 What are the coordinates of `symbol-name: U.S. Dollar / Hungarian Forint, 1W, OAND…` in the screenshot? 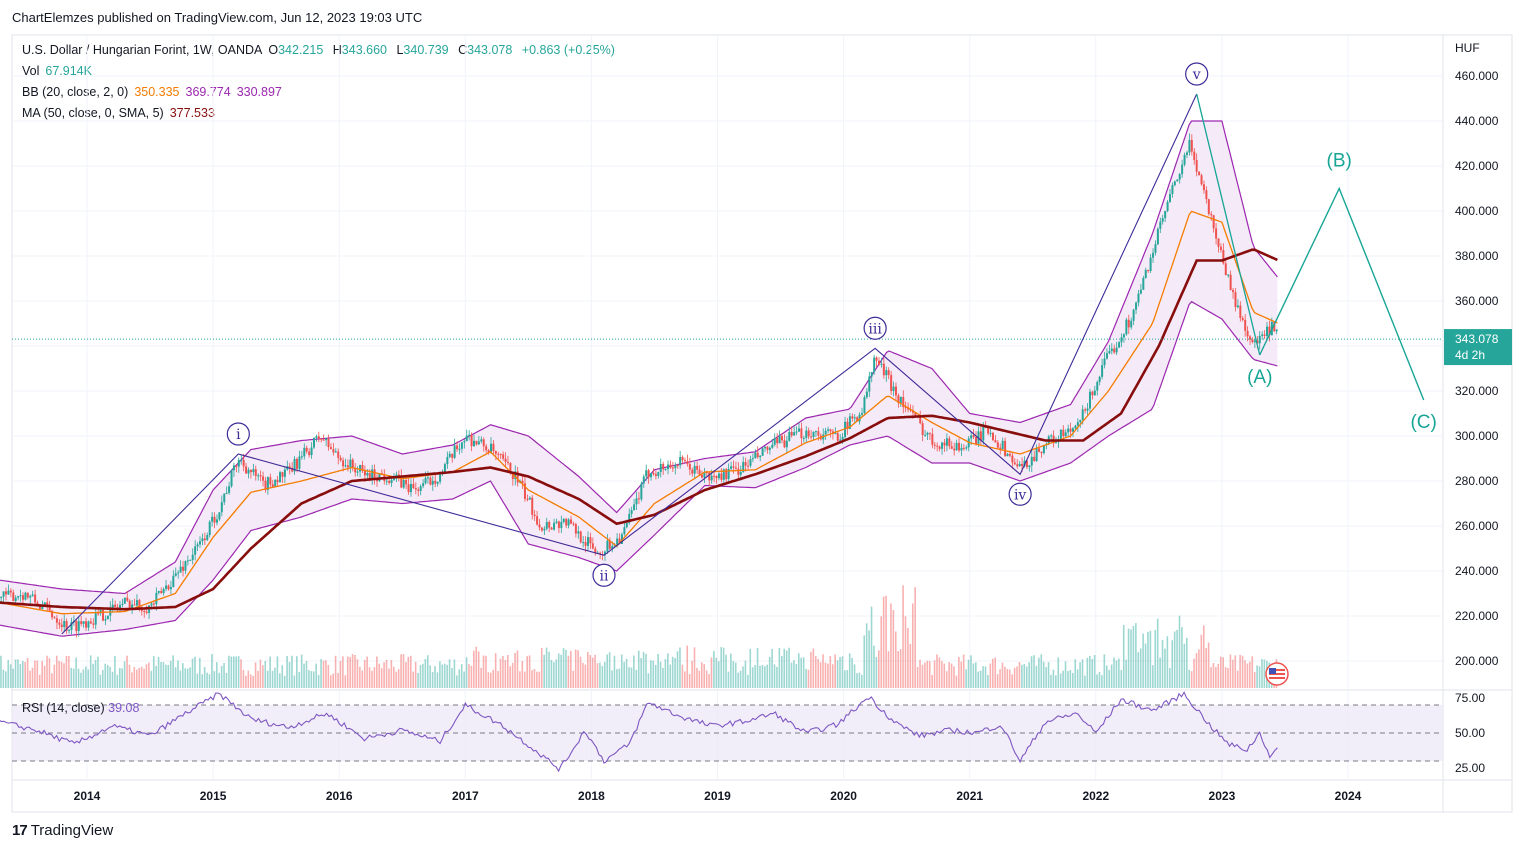 It's located at (142, 50).